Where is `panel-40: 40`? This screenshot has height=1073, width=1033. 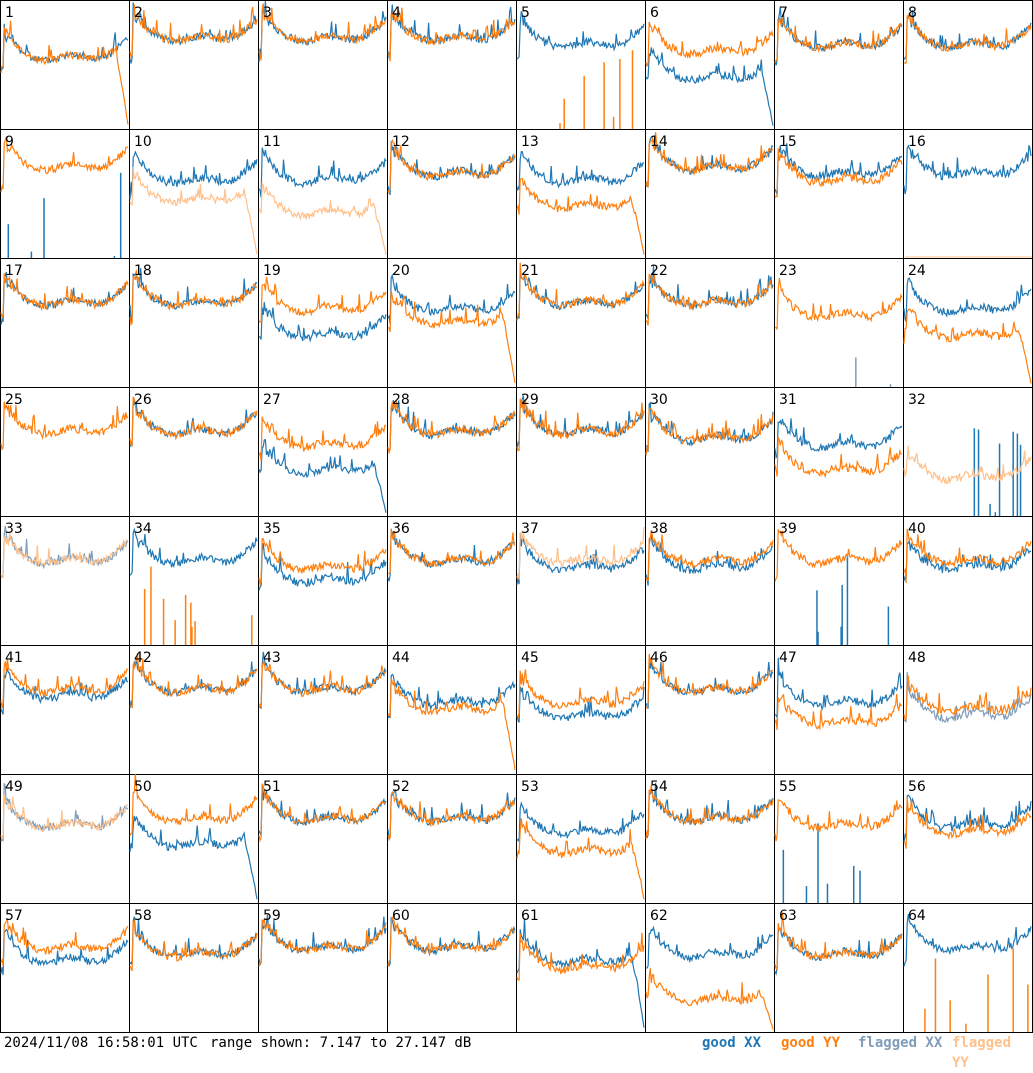
panel-40: 40 is located at coordinates (968, 581).